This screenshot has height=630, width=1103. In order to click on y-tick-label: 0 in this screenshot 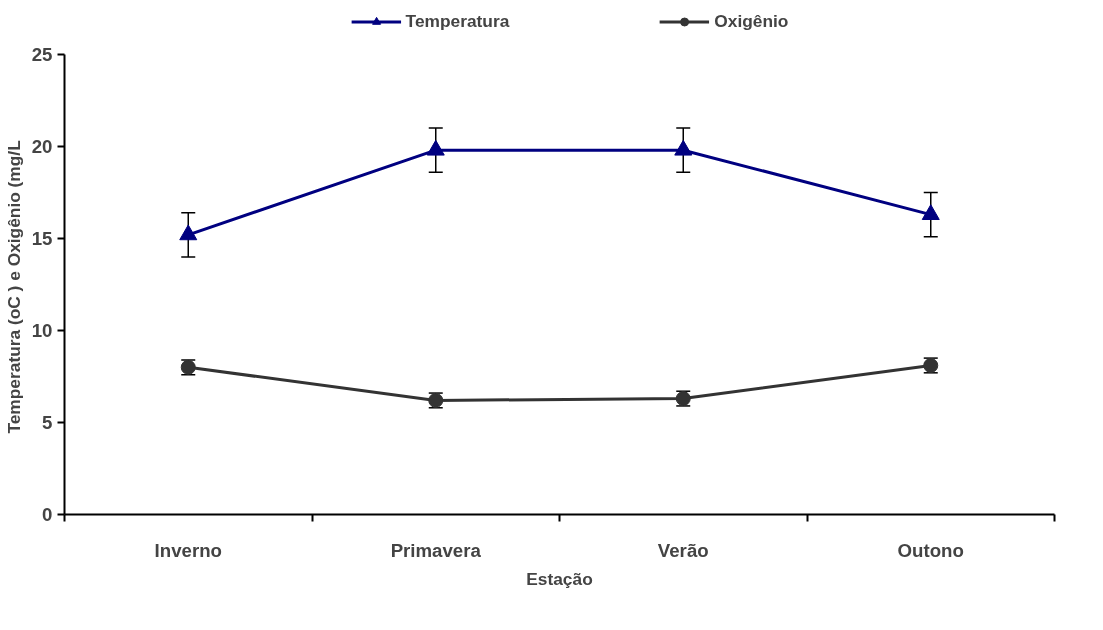, I will do `click(47, 514)`.